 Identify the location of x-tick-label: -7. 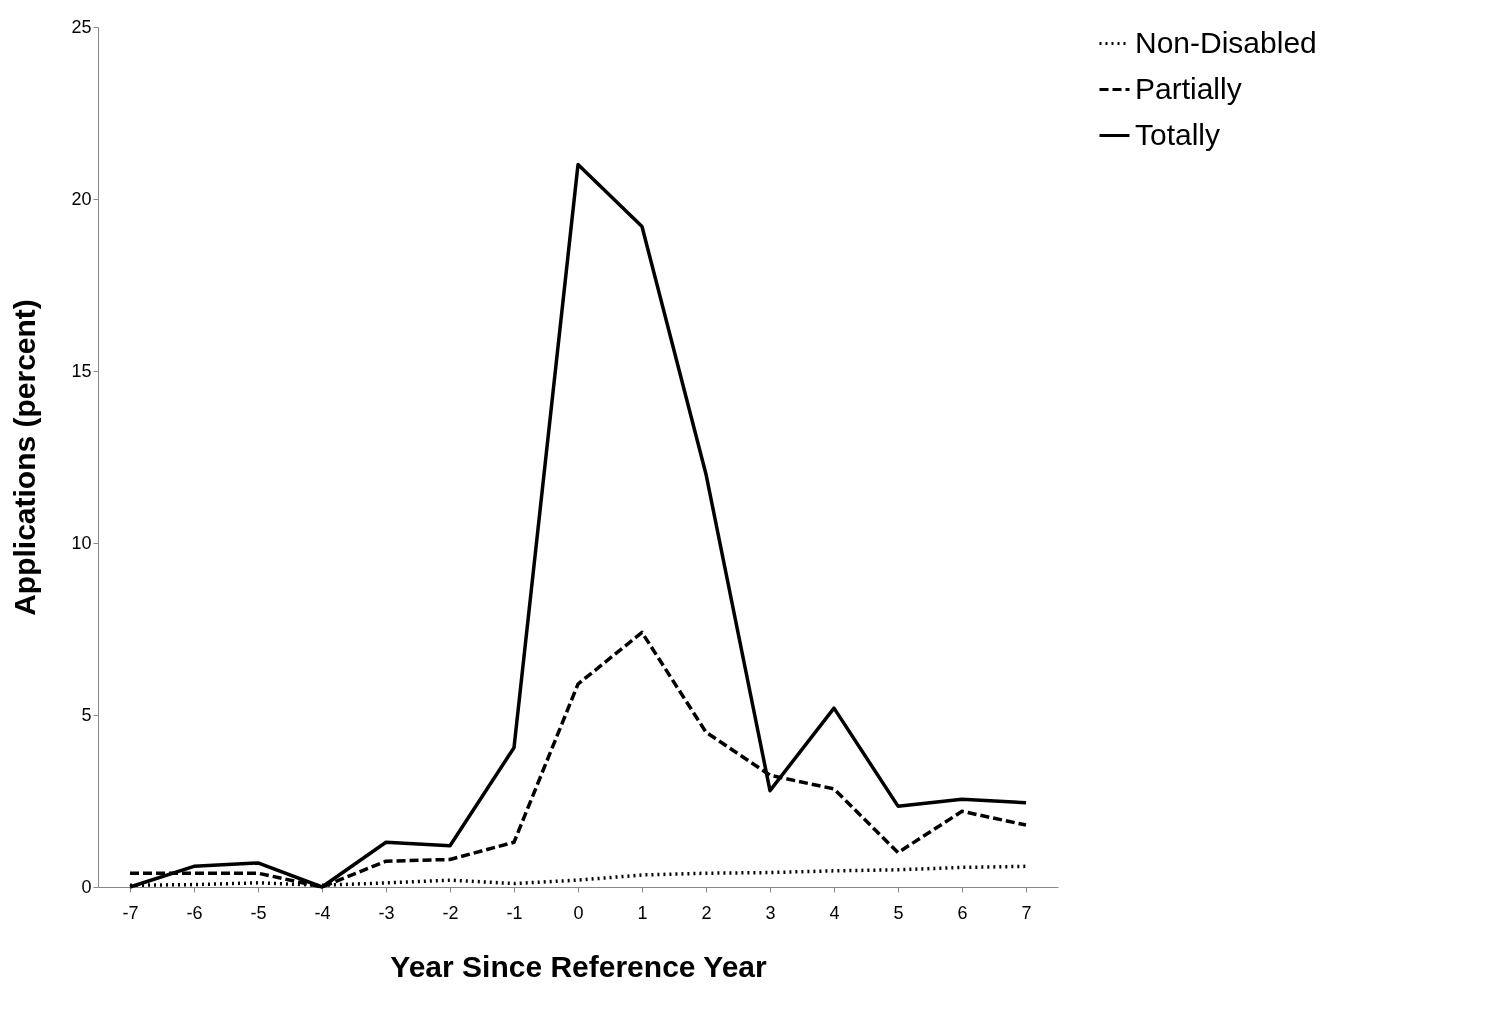
(130, 912).